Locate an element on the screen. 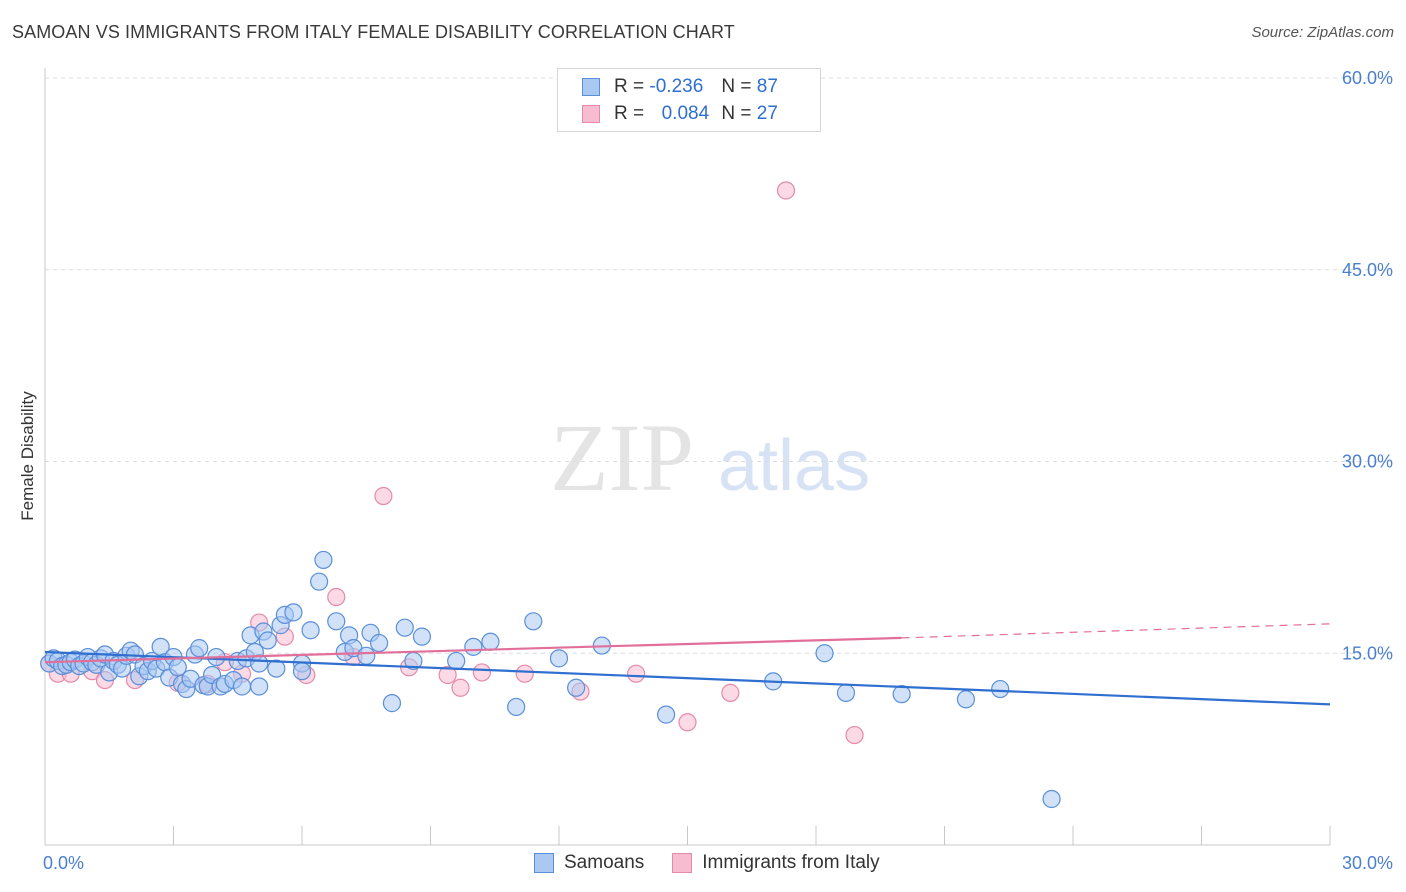 The image size is (1406, 892). italy-legend-label: Immigrants from Italy is located at coordinates (791, 862).